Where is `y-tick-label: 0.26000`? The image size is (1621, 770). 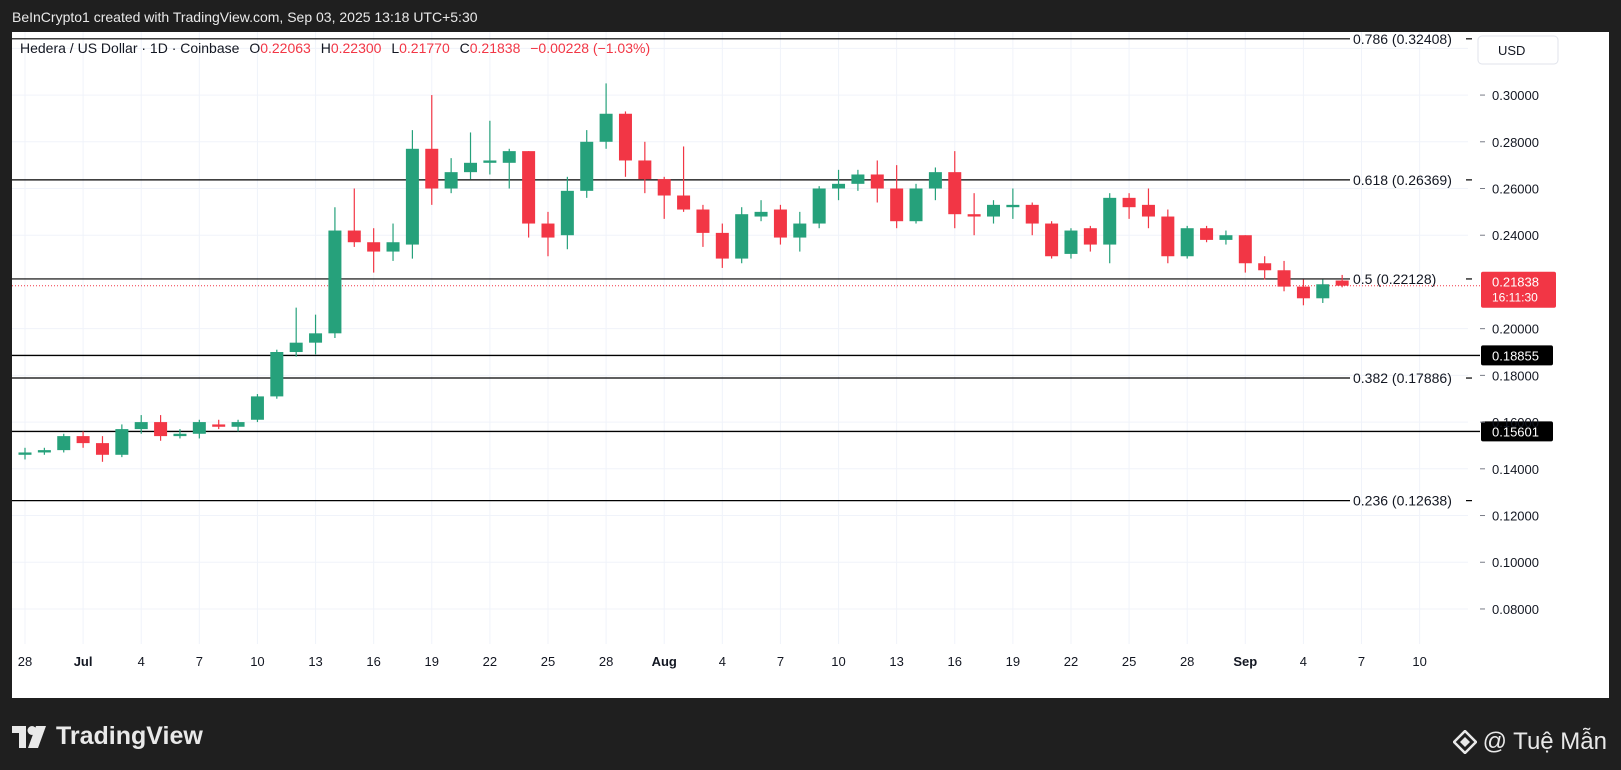 y-tick-label: 0.26000 is located at coordinates (1515, 189).